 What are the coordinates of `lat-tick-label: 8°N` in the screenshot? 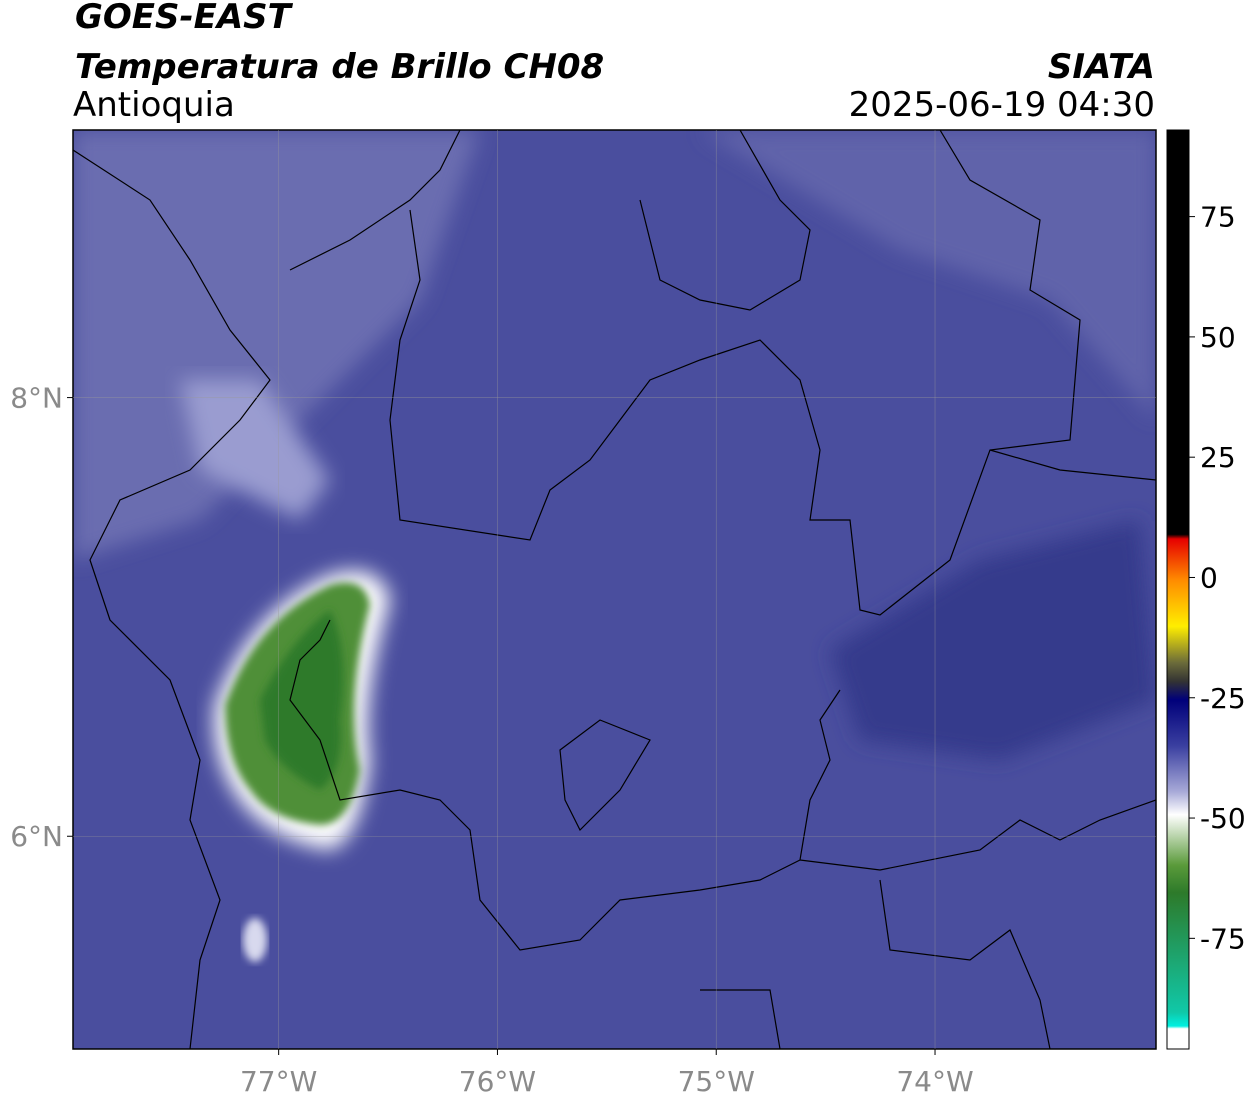 It's located at (36, 398).